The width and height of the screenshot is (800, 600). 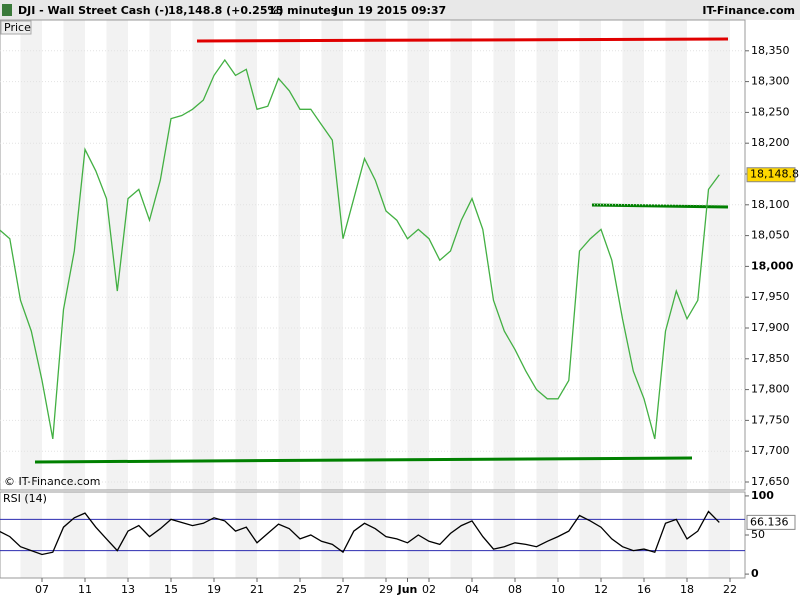 I want to click on y-tick-label: 50, so click(x=758, y=534).